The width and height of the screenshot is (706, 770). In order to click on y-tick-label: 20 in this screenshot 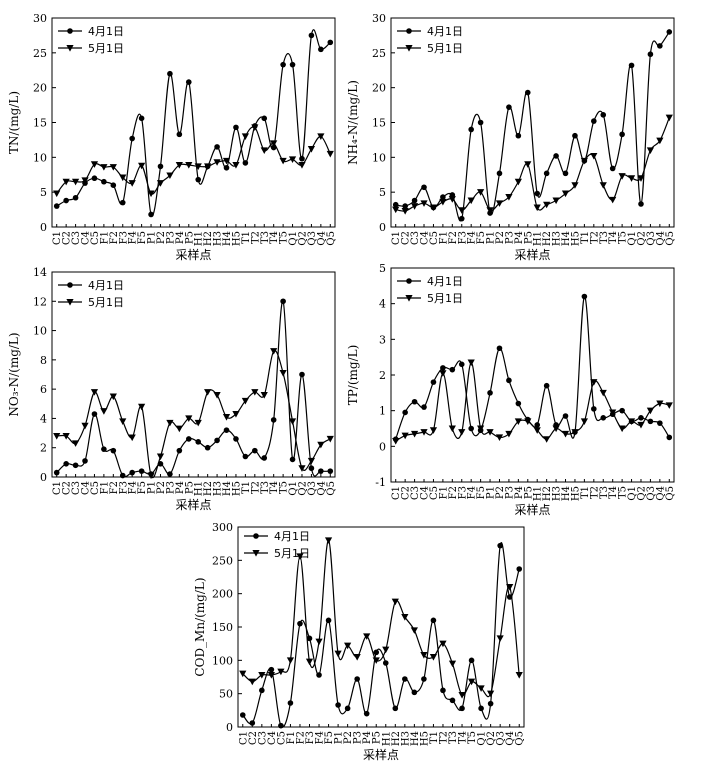, I will do `click(379, 88)`.